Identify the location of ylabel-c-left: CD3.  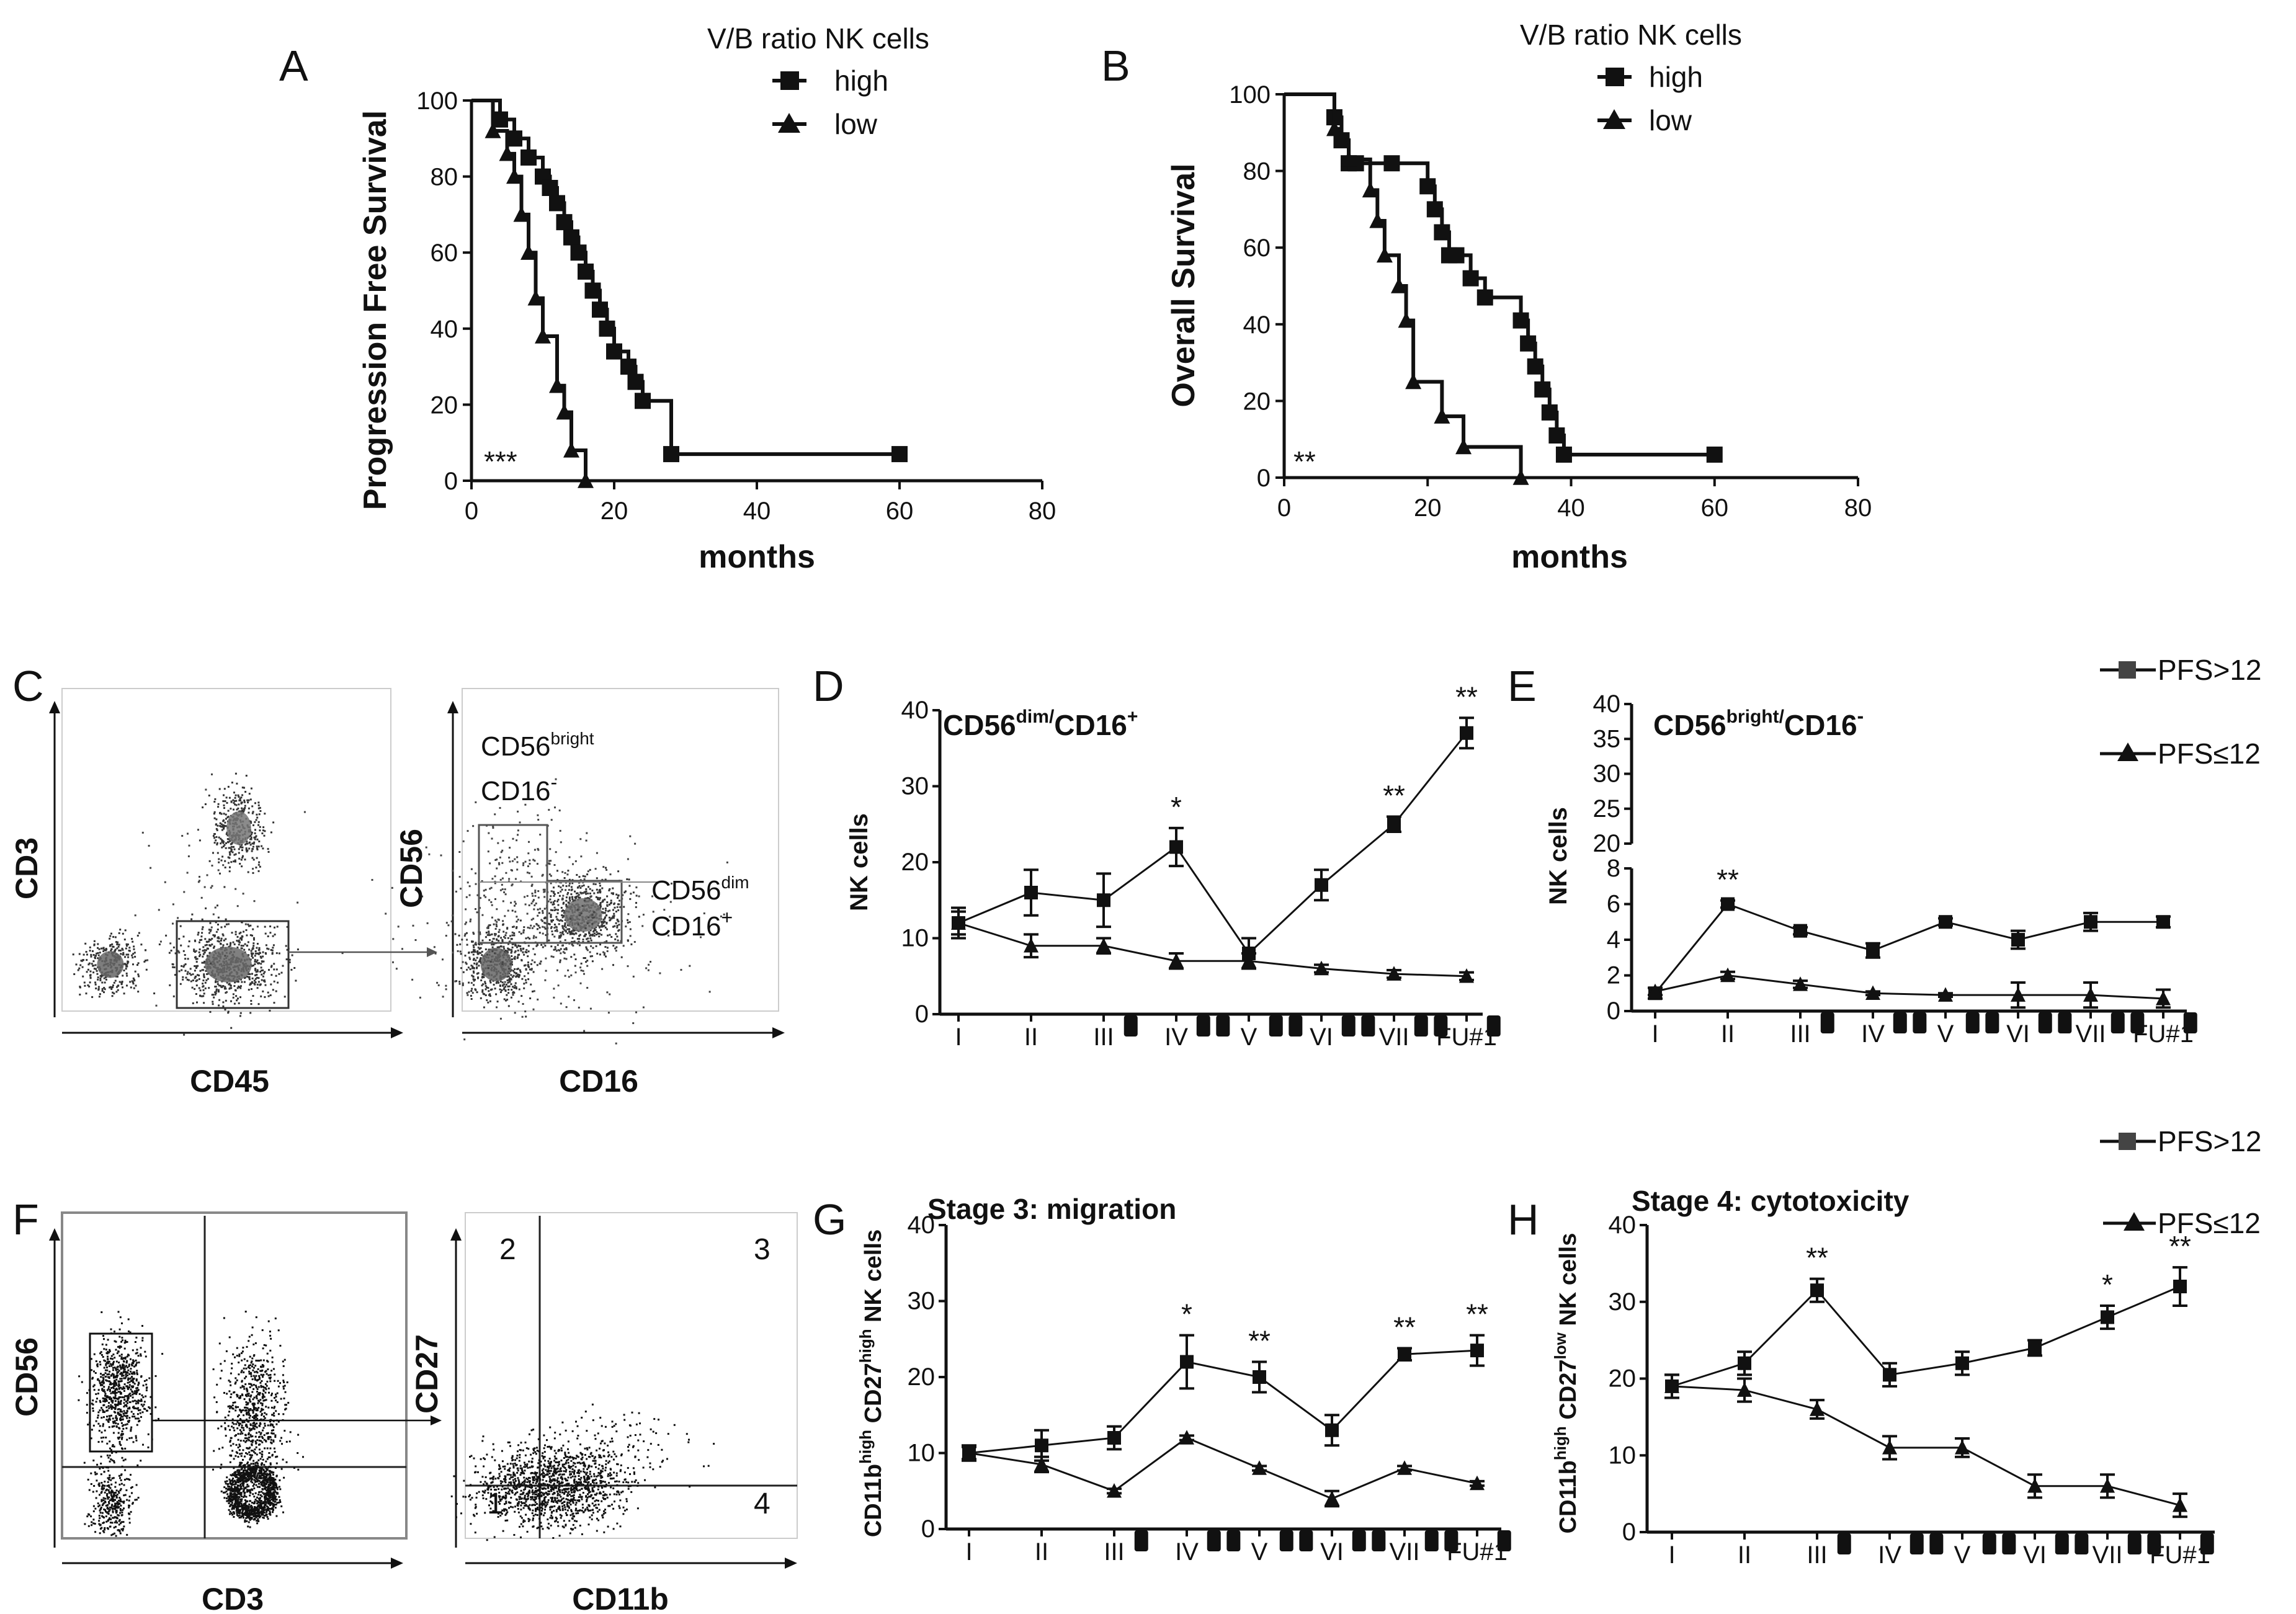
(26, 868).